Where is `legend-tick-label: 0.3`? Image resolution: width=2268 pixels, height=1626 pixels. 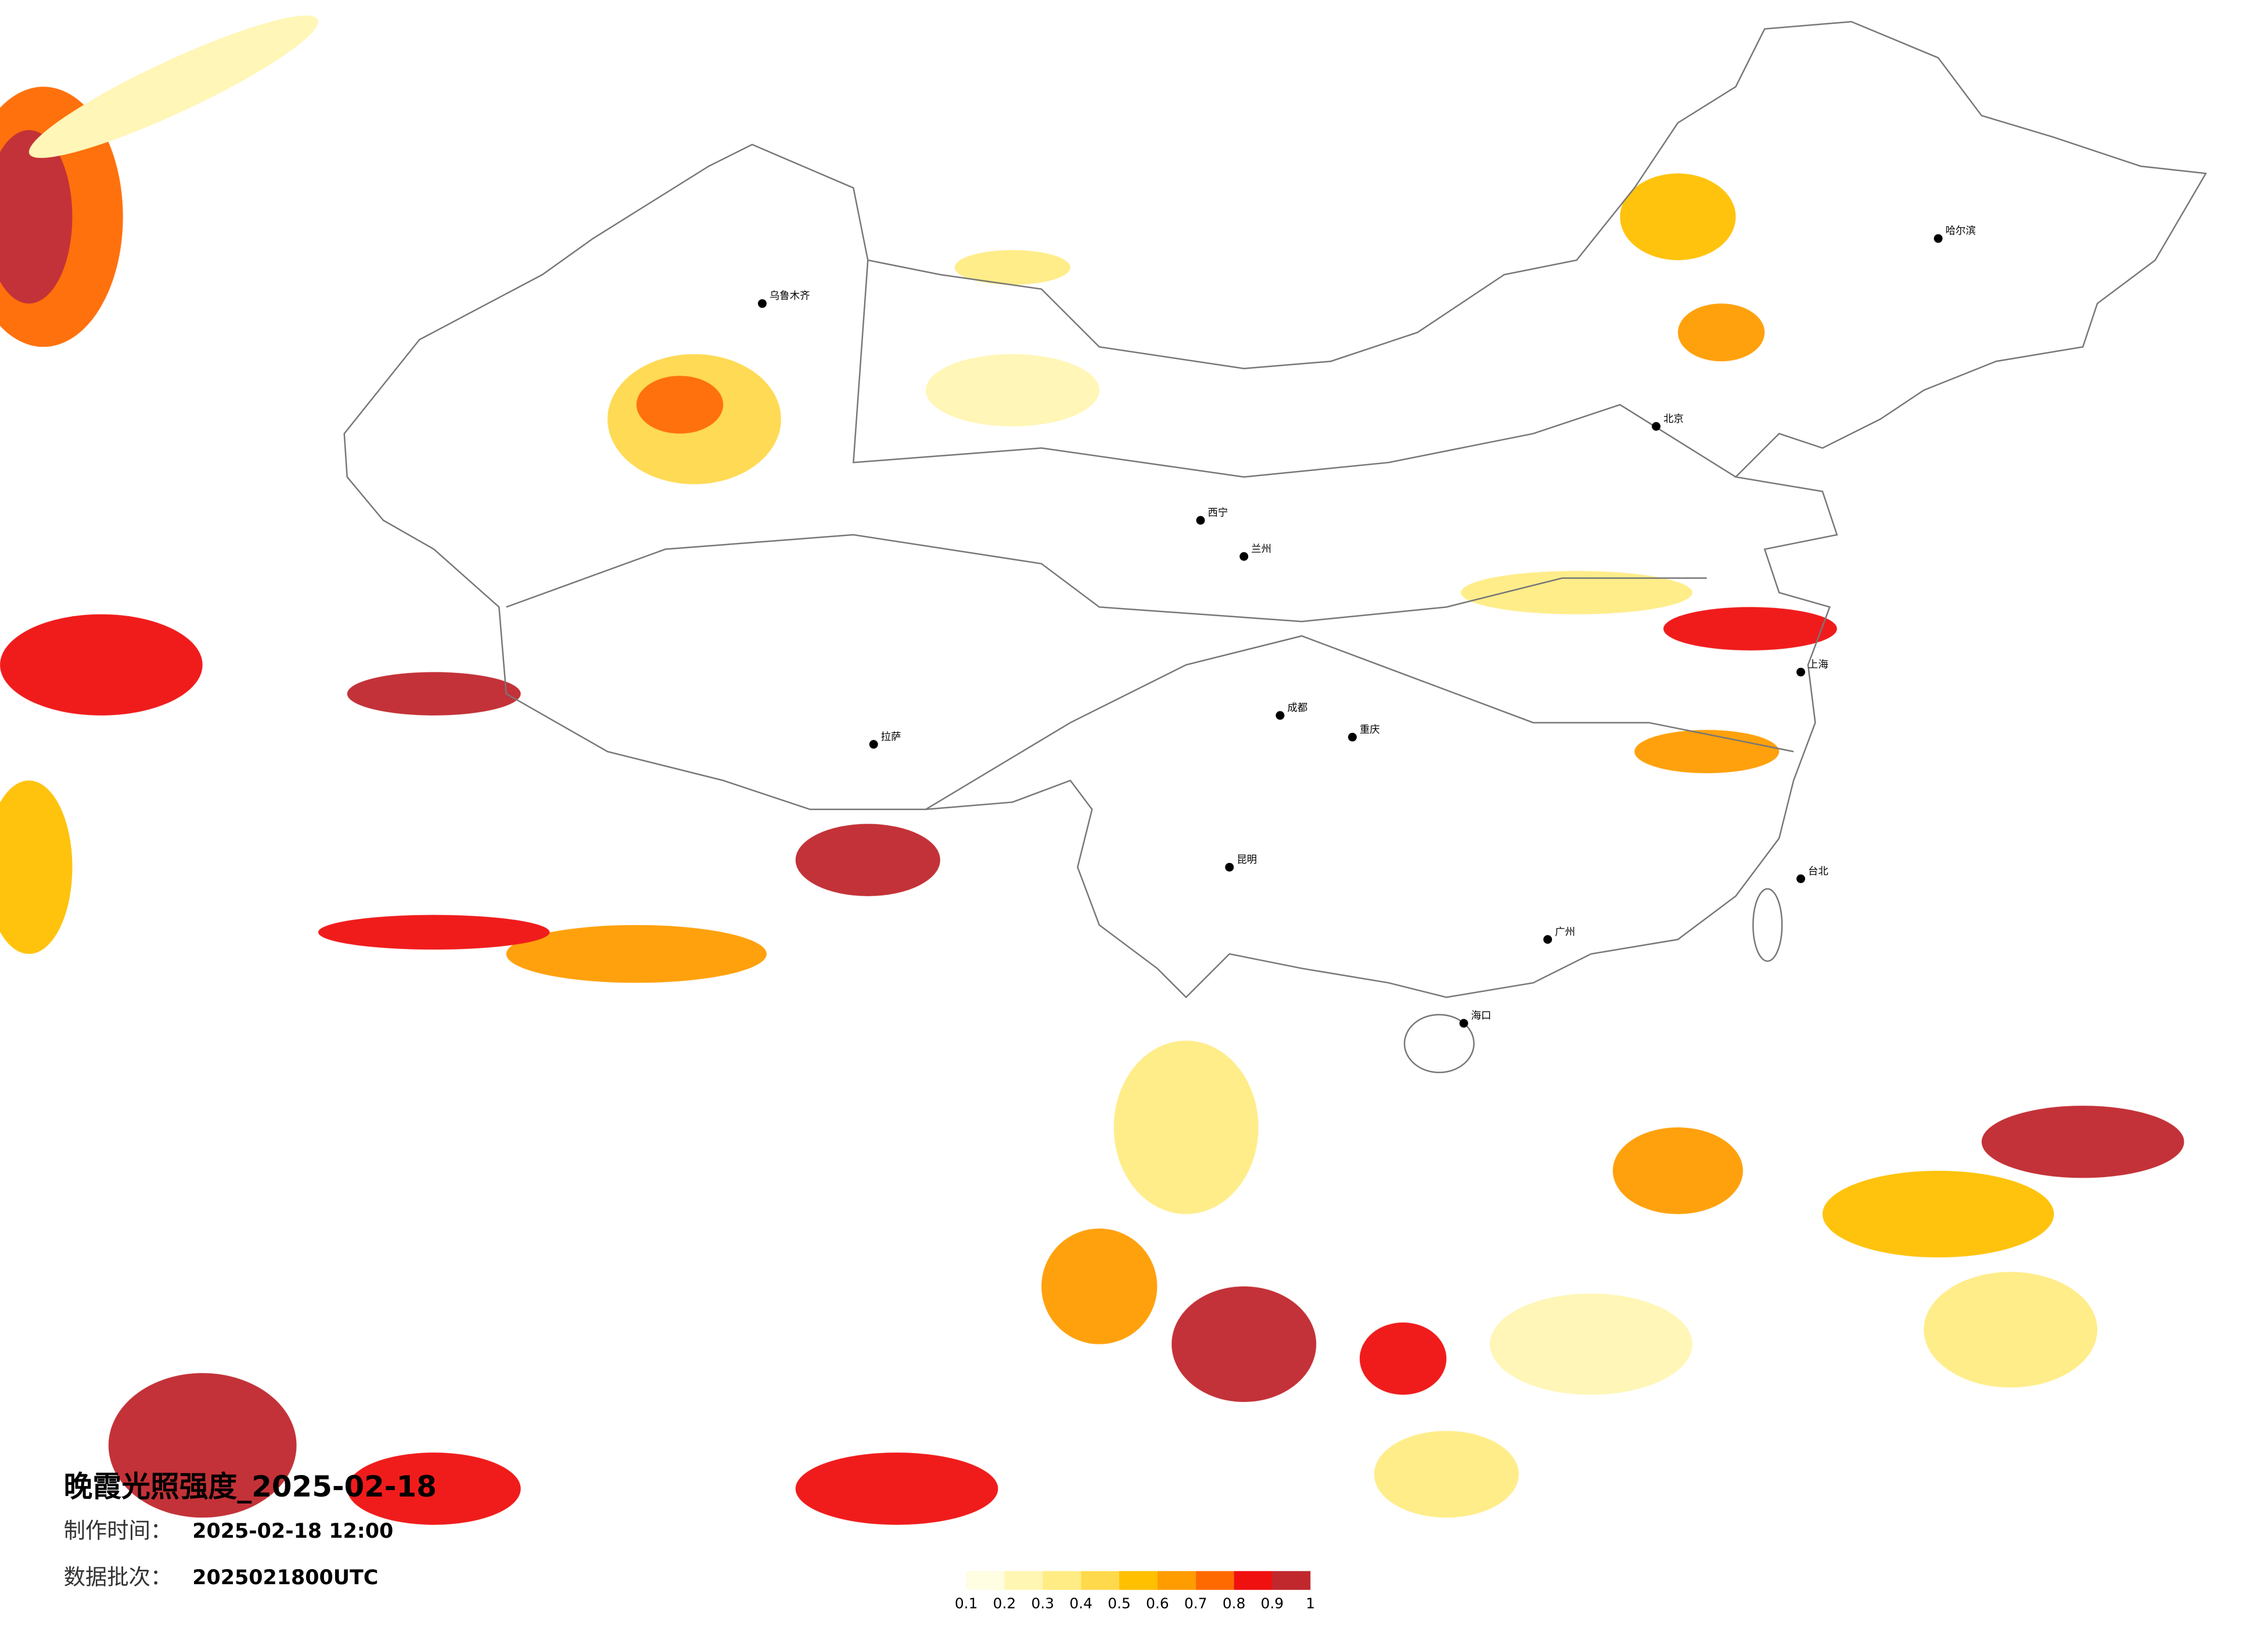 legend-tick-label: 0.3 is located at coordinates (1043, 1603).